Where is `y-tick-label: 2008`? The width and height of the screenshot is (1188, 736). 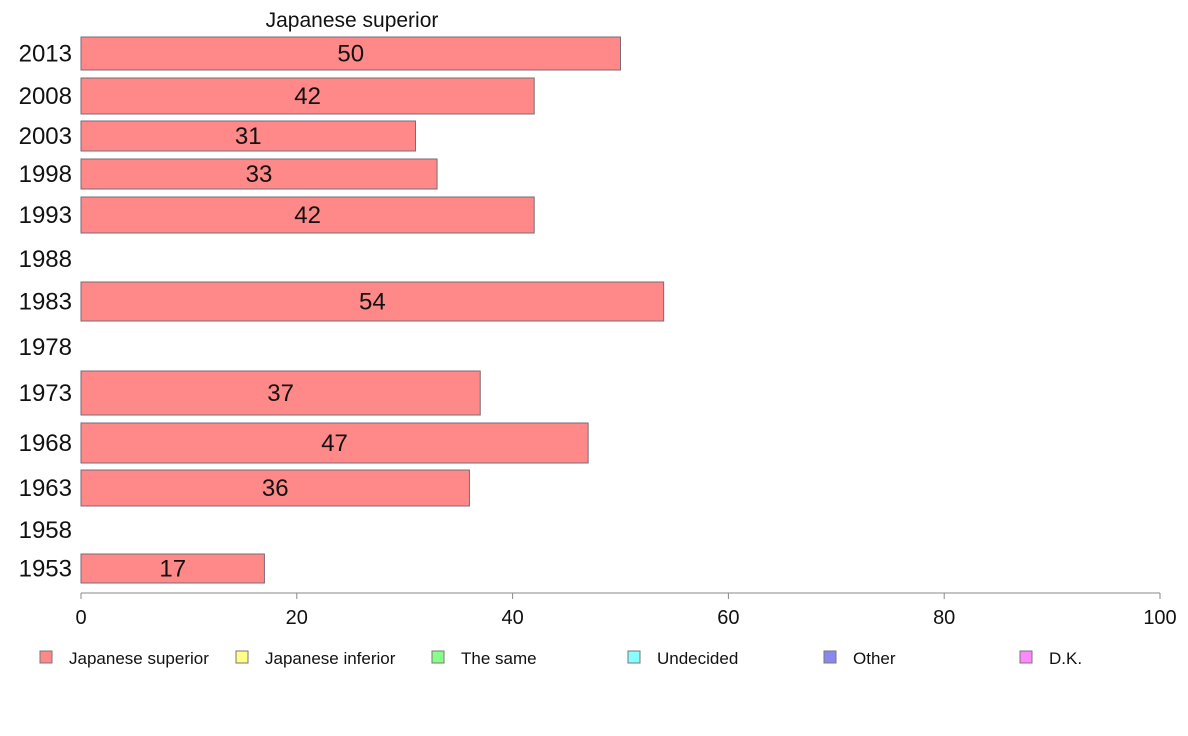
y-tick-label: 2008 is located at coordinates (45, 96).